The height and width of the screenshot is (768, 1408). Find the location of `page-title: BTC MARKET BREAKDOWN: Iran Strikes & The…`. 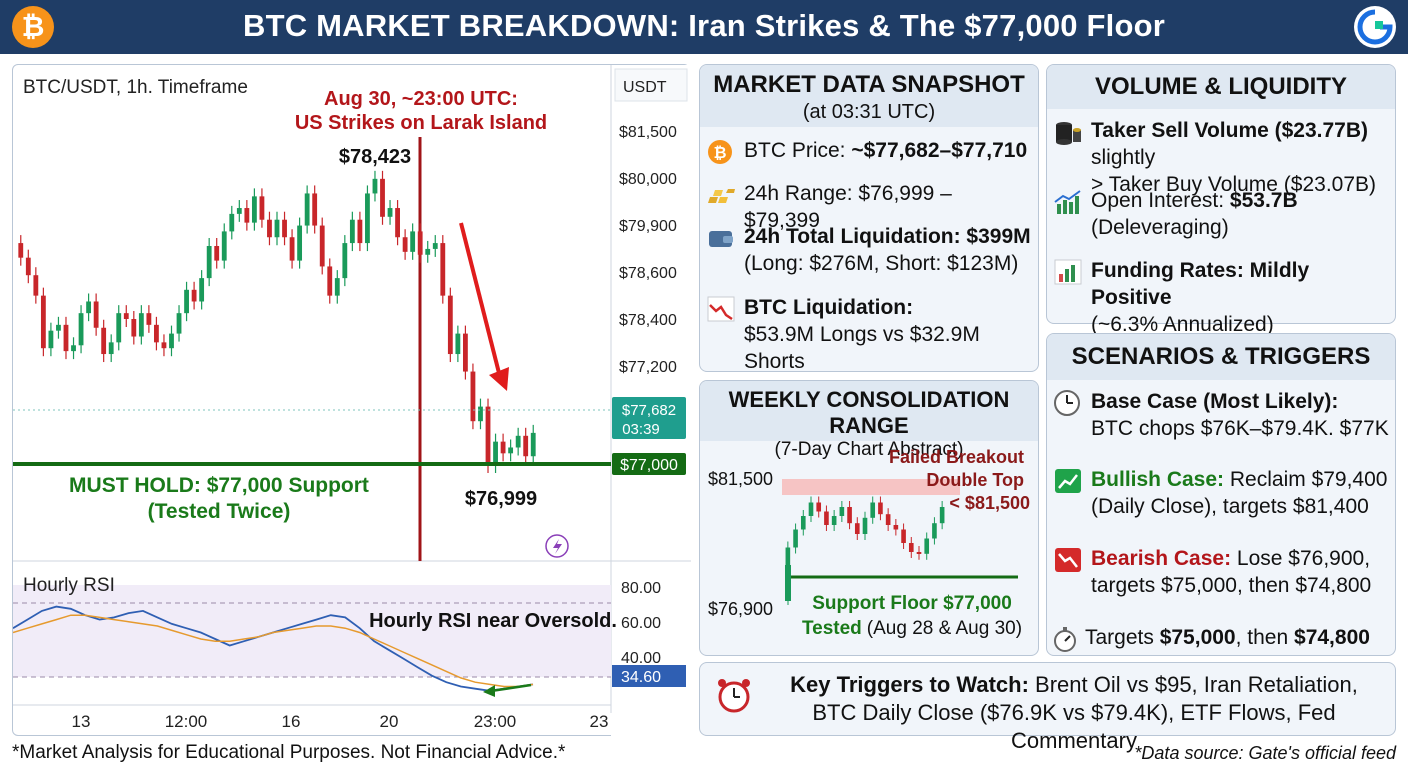

page-title: BTC MARKET BREAKDOWN: Iran Strikes & The… is located at coordinates (704, 25).